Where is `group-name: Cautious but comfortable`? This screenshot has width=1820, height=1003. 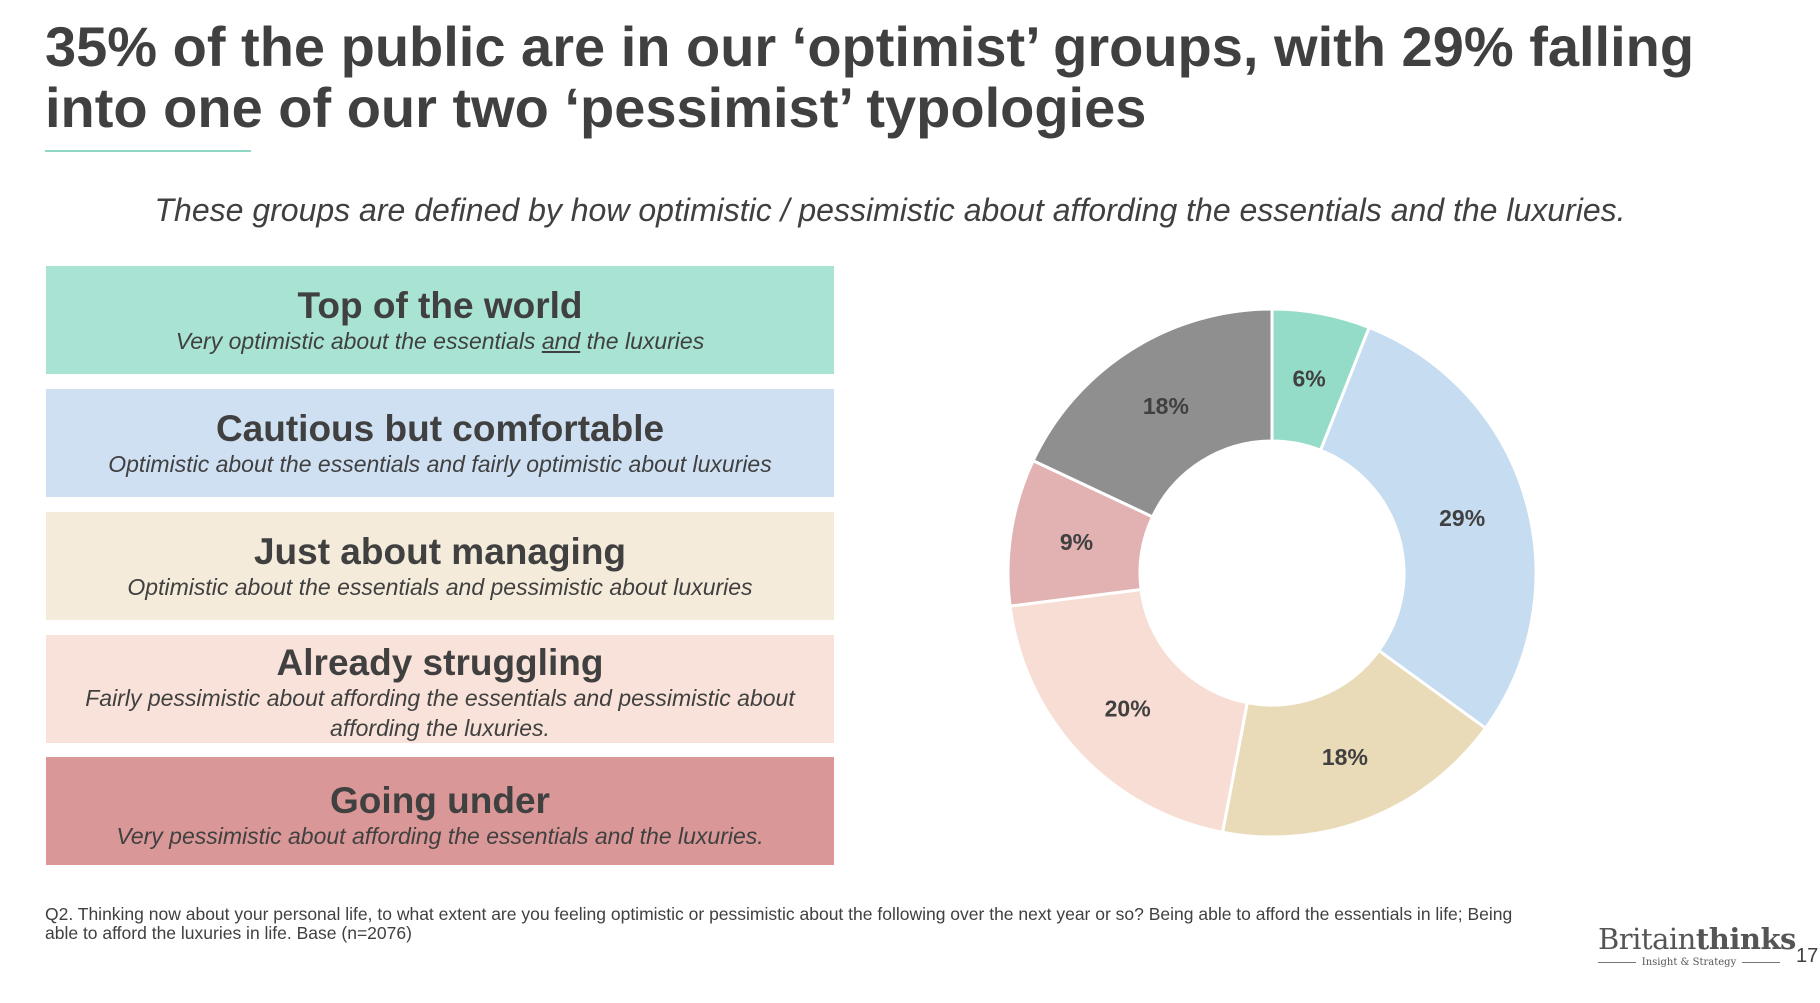
group-name: Cautious but comfortable is located at coordinates (440, 428).